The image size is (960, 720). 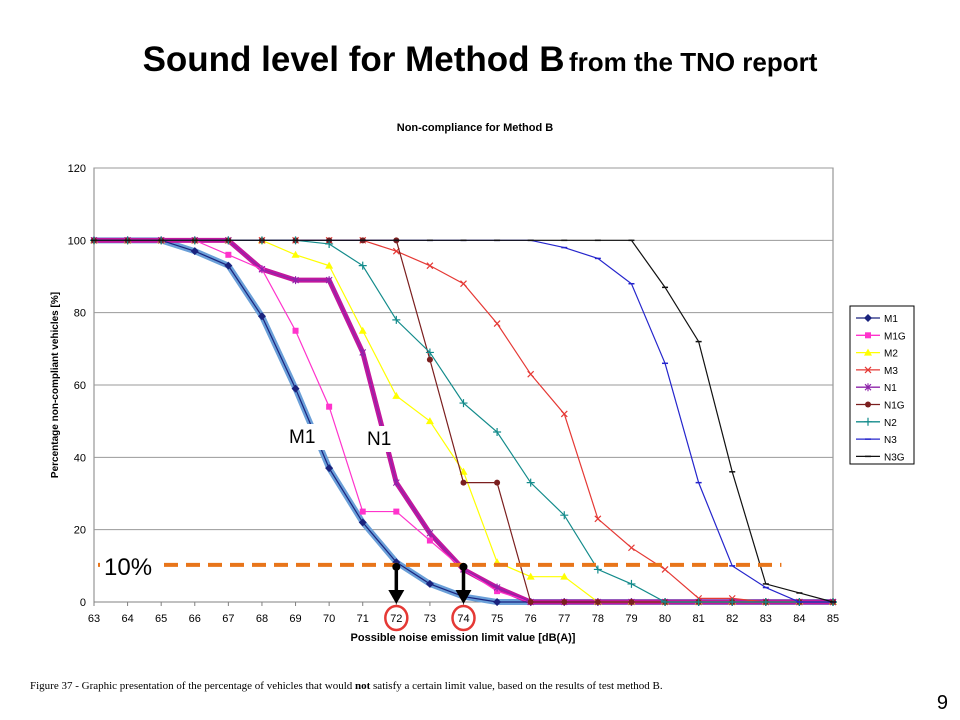 What do you see at coordinates (890, 423) in the screenshot?
I see `legend-label-n2: N2` at bounding box center [890, 423].